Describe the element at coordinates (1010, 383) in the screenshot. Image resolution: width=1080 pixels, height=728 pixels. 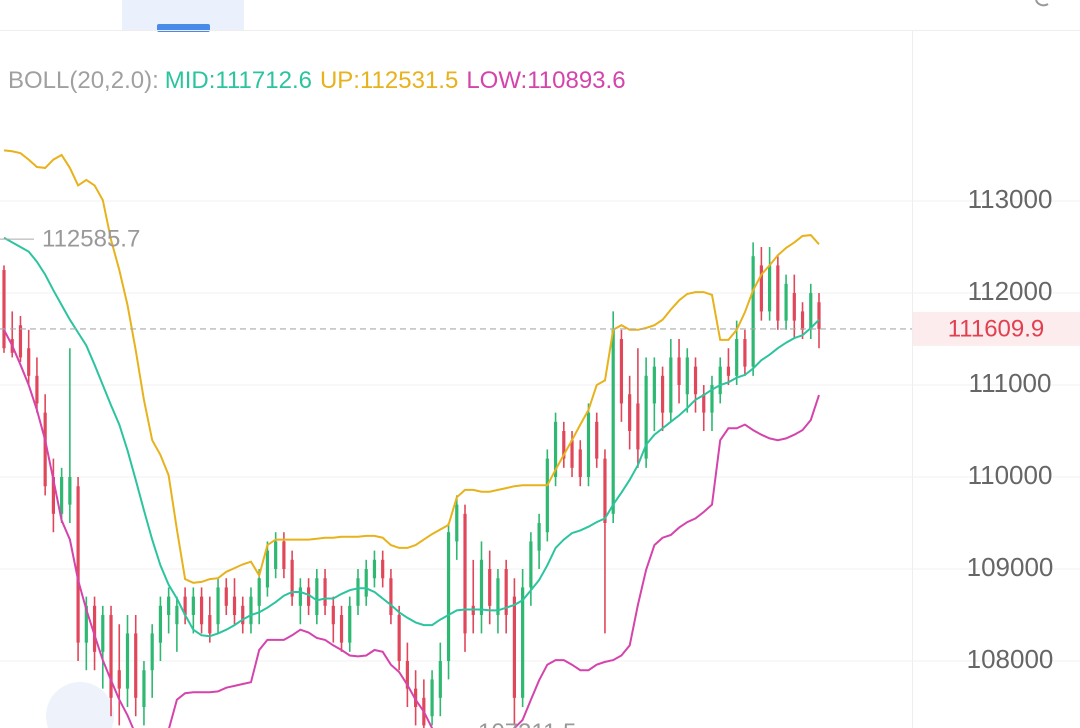
I see `y-tick-label: 111000` at that location.